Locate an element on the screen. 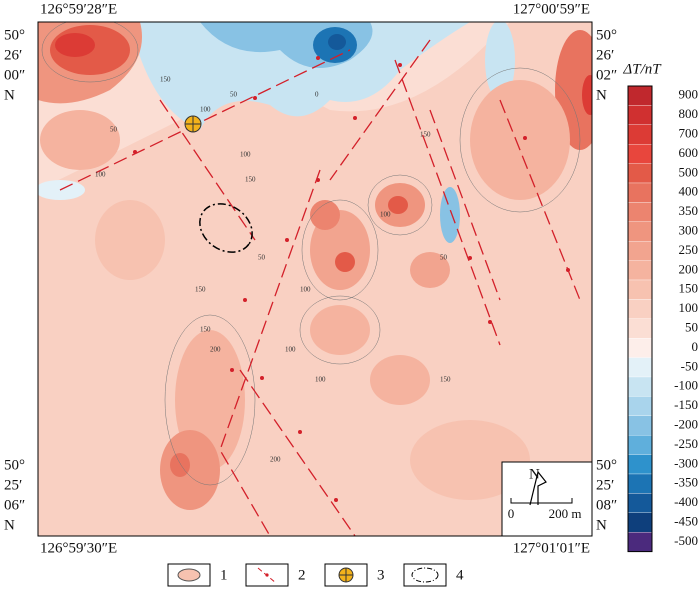 The height and width of the screenshot is (595, 700). colorbar-label: -500 is located at coordinates (686, 540).